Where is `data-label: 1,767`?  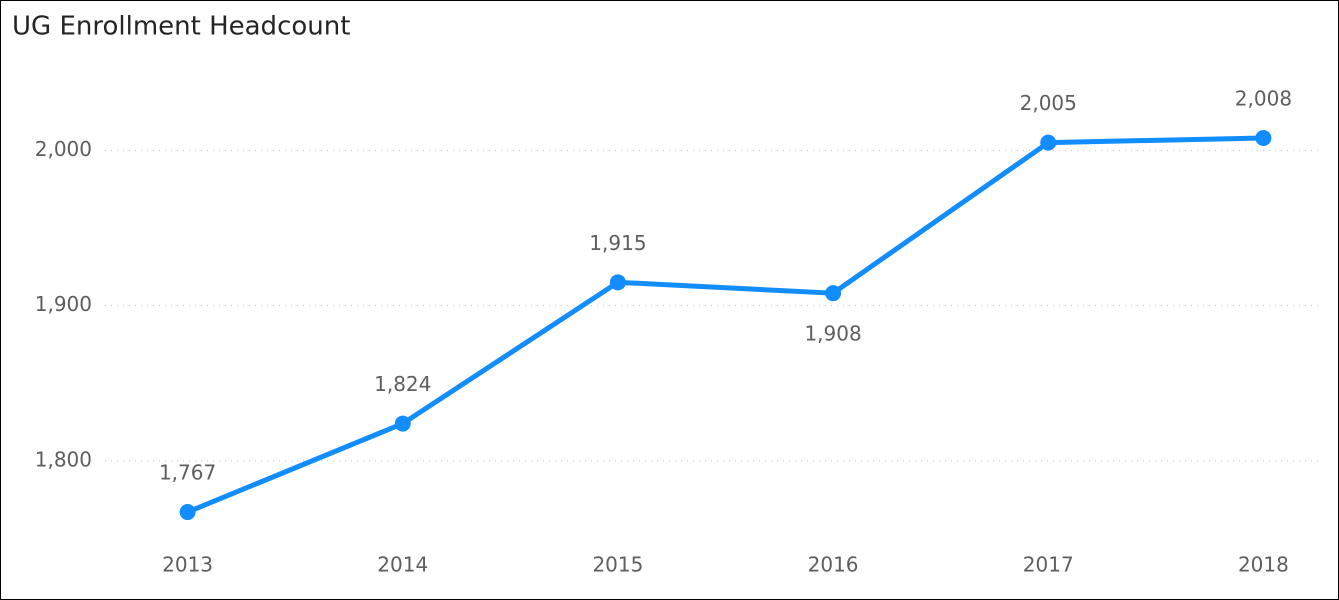 data-label: 1,767 is located at coordinates (187, 473).